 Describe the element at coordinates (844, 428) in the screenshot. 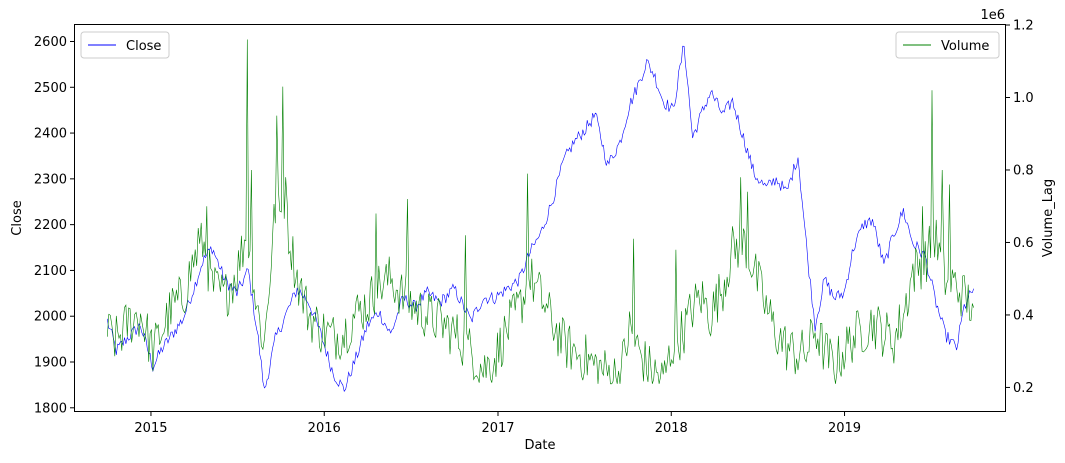

I see `x-tick-label-2019: 2019` at that location.